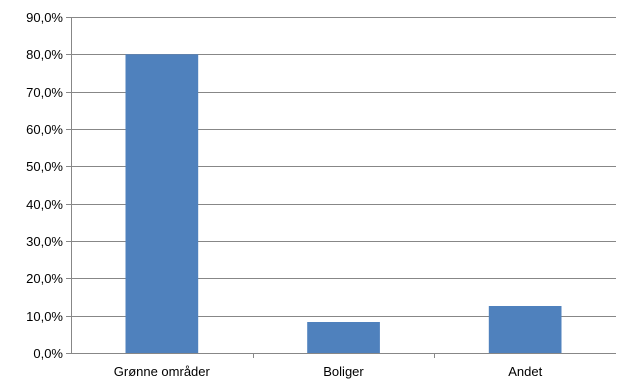 The width and height of the screenshot is (617, 380). What do you see at coordinates (44, 54) in the screenshot?
I see `y-tick-label: 80,0%` at bounding box center [44, 54].